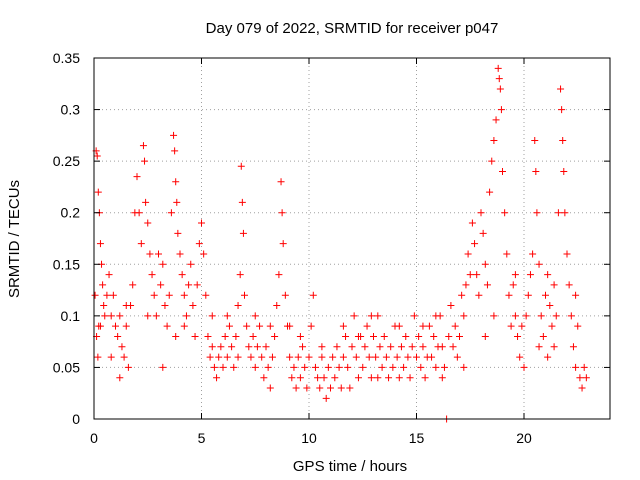 The height and width of the screenshot is (480, 640). I want to click on y-axis-title: SRMTID / TECUs, so click(14, 239).